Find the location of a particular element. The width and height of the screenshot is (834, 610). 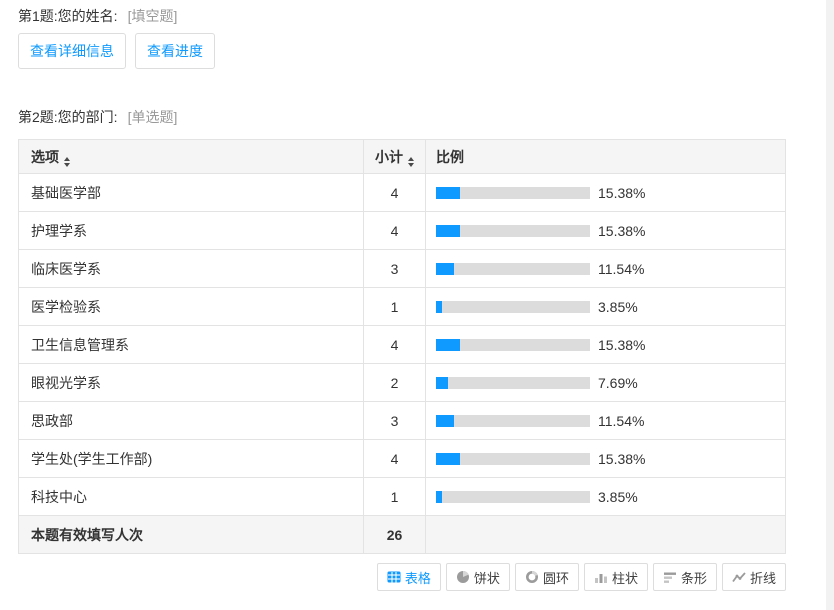

table-row: 临床医学系 3 11.54% is located at coordinates (402, 268).